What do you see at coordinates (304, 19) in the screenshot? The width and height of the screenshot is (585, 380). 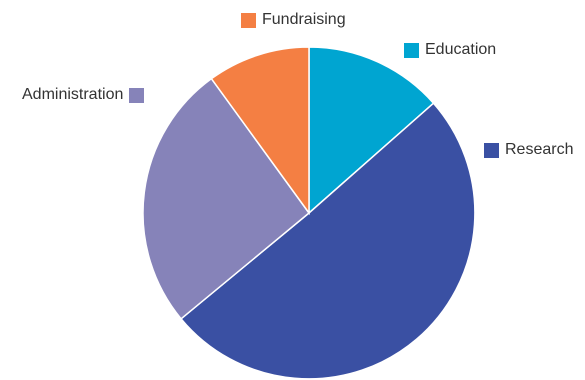 I see `legend-label-fundraising: Fundraising` at bounding box center [304, 19].